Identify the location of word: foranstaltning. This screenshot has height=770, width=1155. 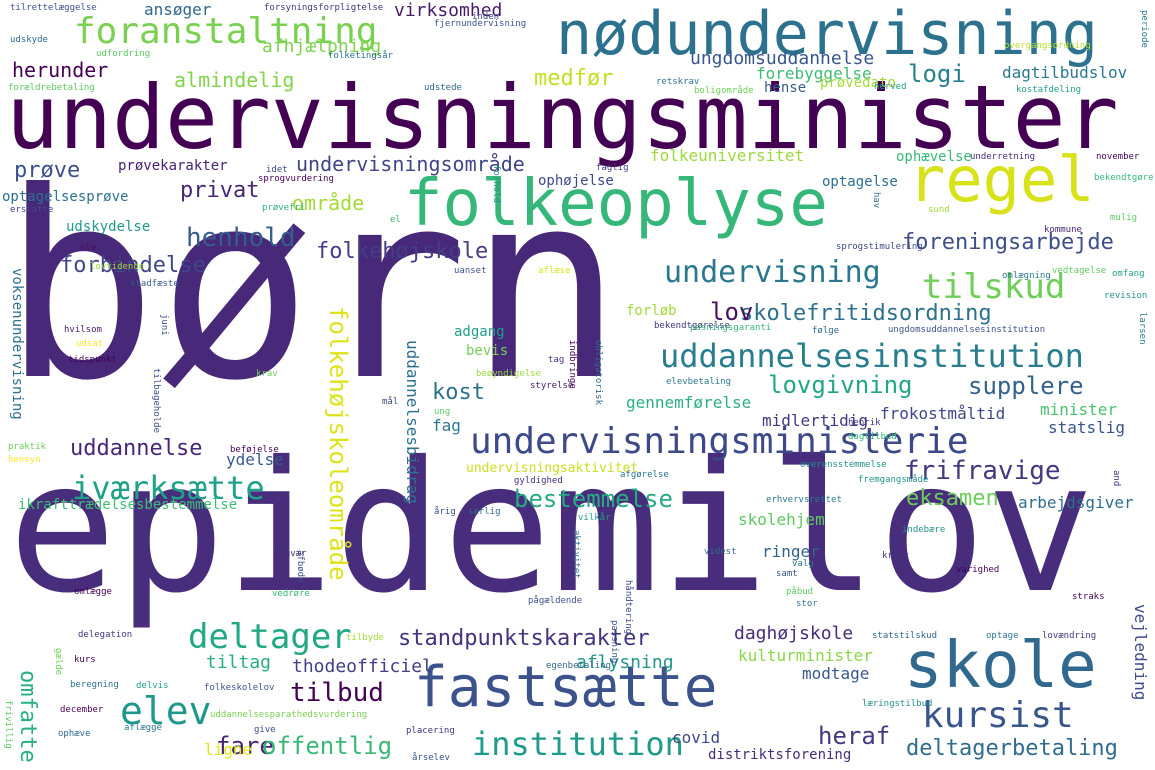
(226, 31).